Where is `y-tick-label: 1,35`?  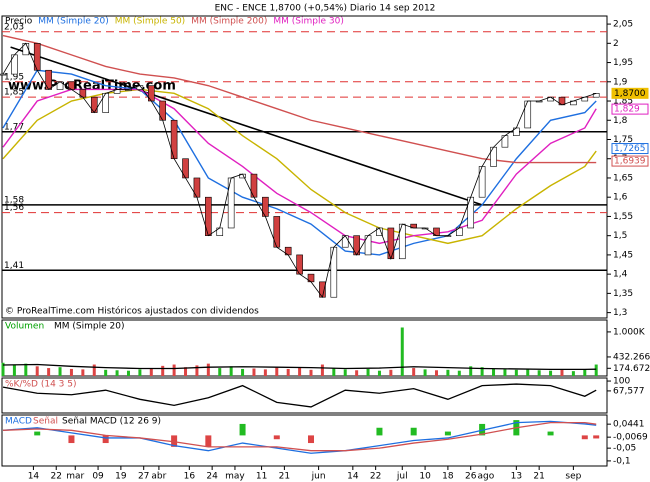
y-tick-label: 1,35 is located at coordinates (623, 294).